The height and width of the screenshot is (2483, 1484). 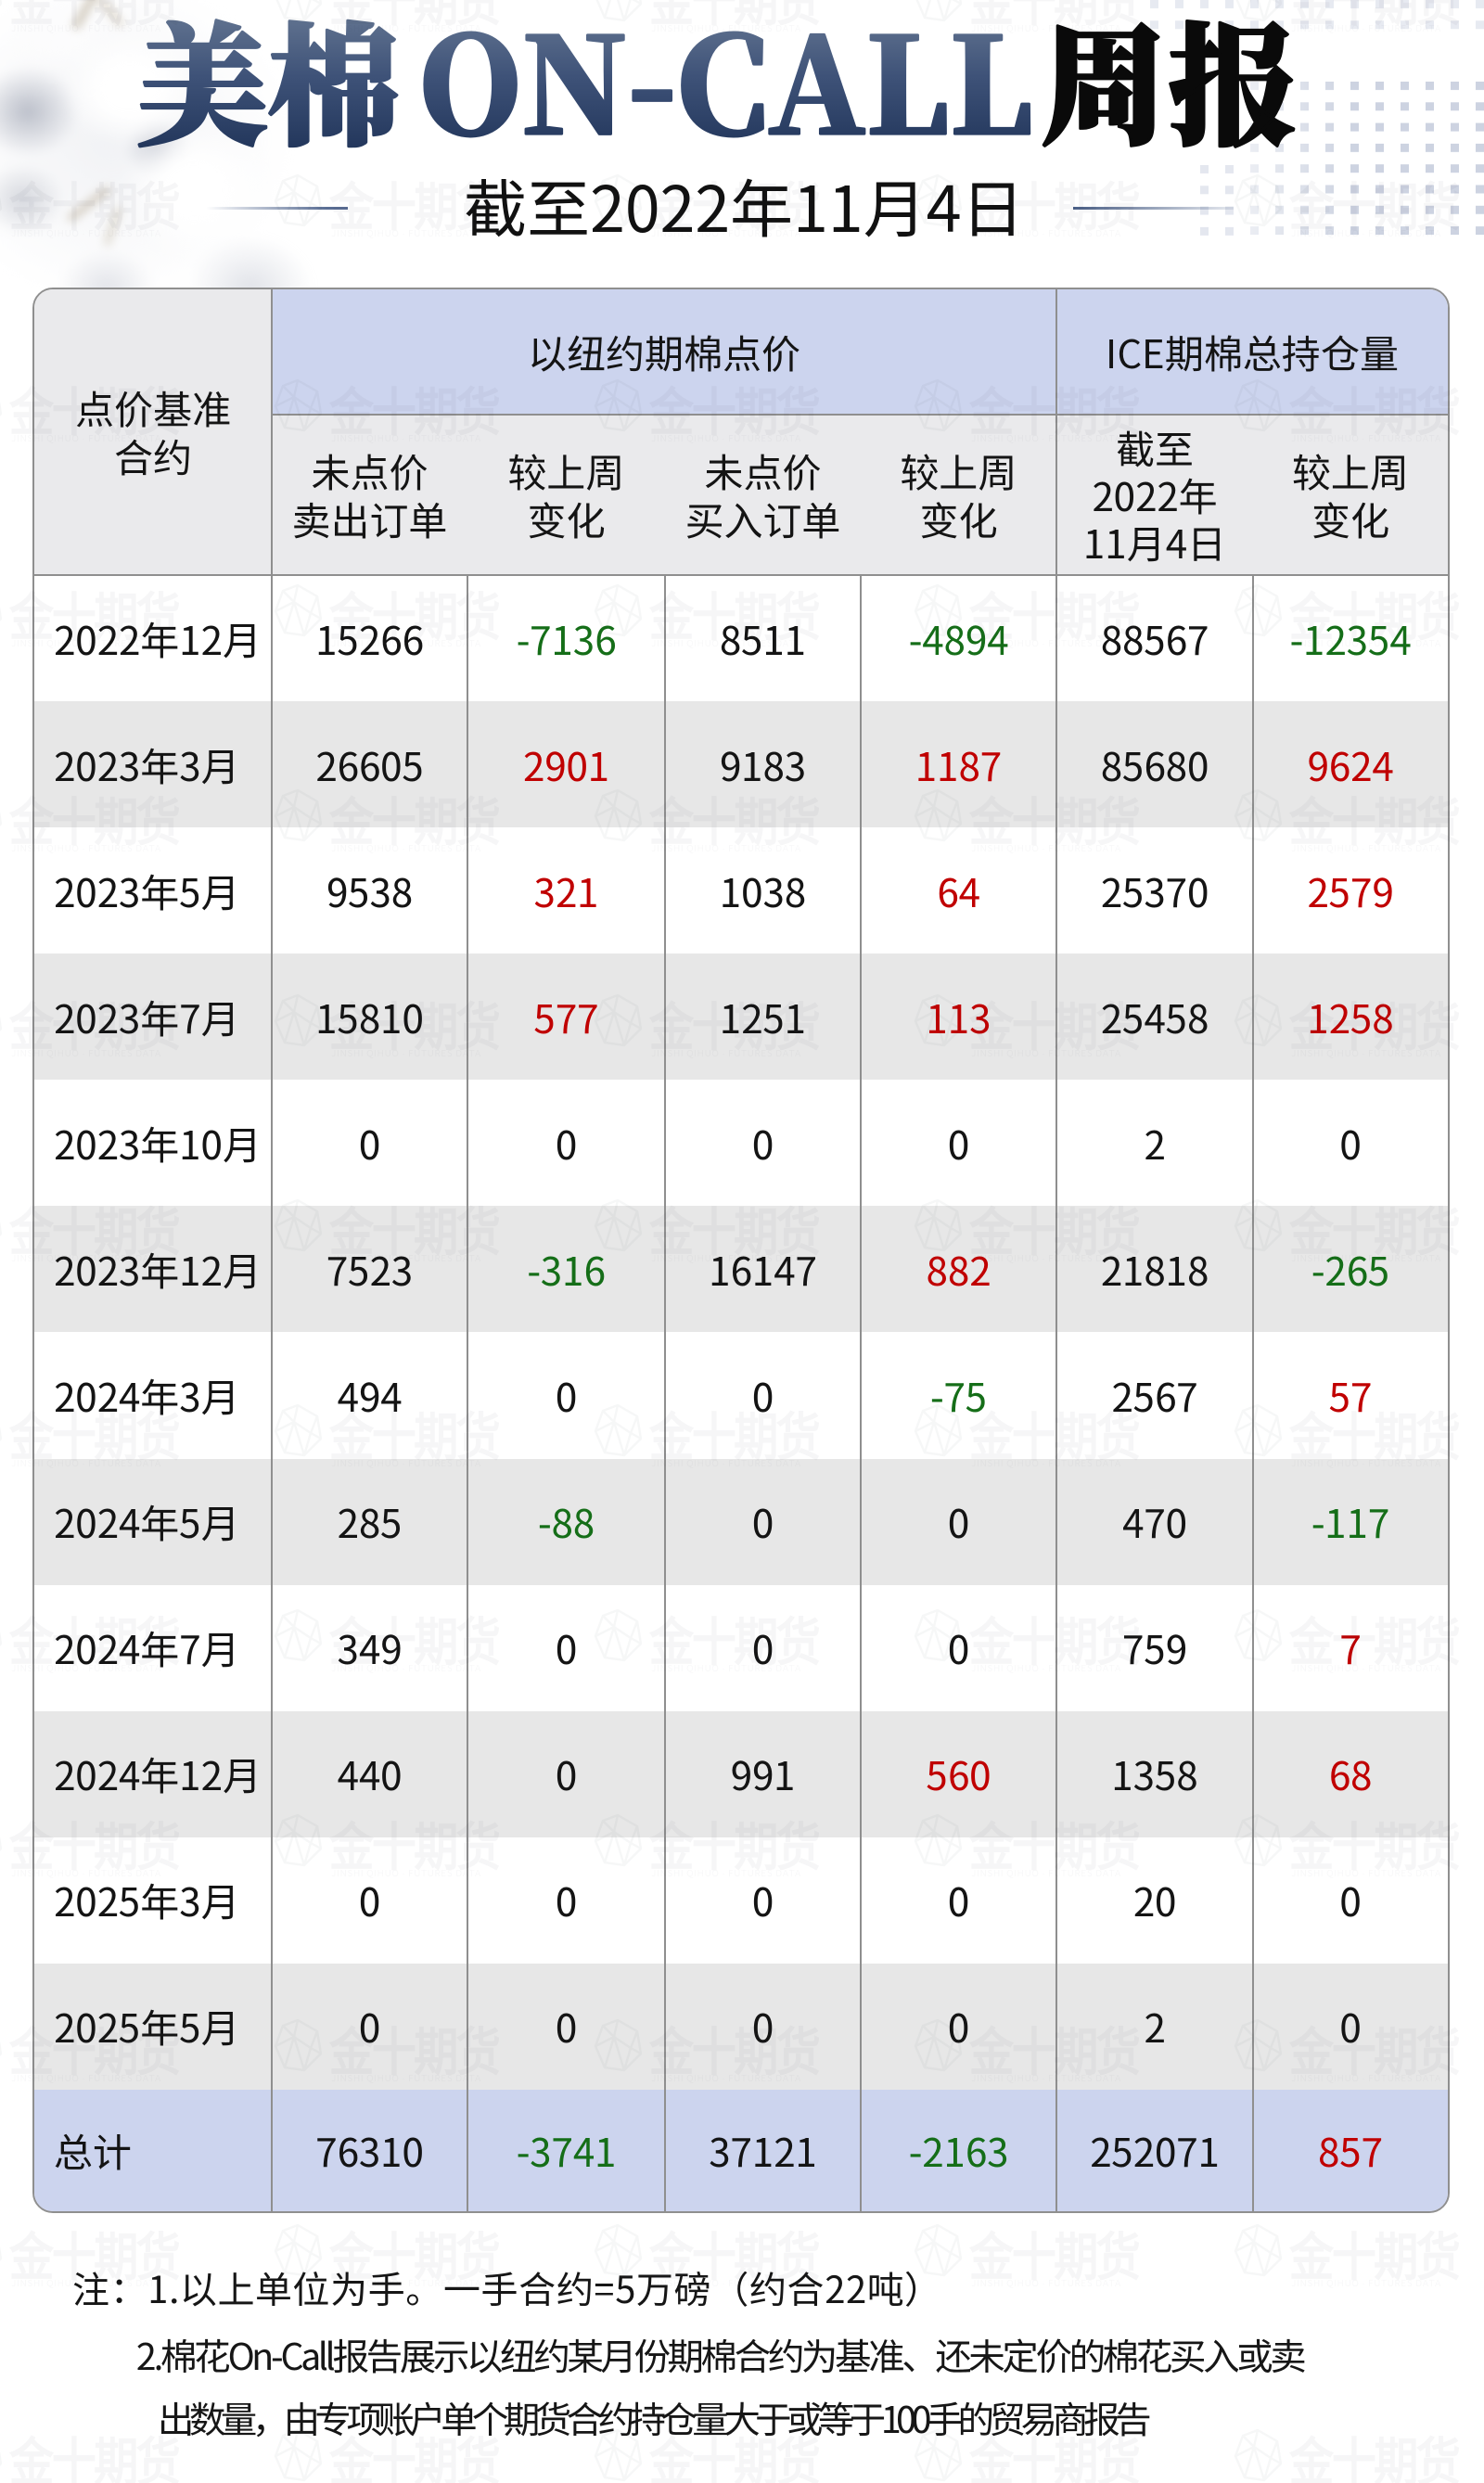 I want to click on svg-text: 周报, so click(x=1168, y=86).